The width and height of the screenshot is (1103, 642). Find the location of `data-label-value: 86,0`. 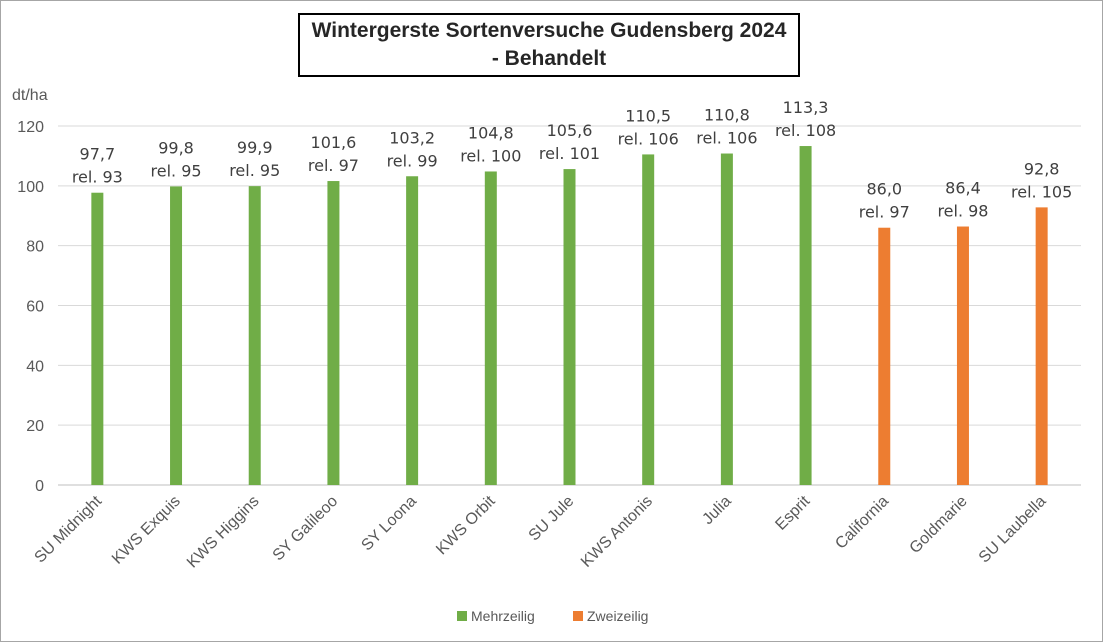

data-label-value: 86,0 is located at coordinates (884, 189).